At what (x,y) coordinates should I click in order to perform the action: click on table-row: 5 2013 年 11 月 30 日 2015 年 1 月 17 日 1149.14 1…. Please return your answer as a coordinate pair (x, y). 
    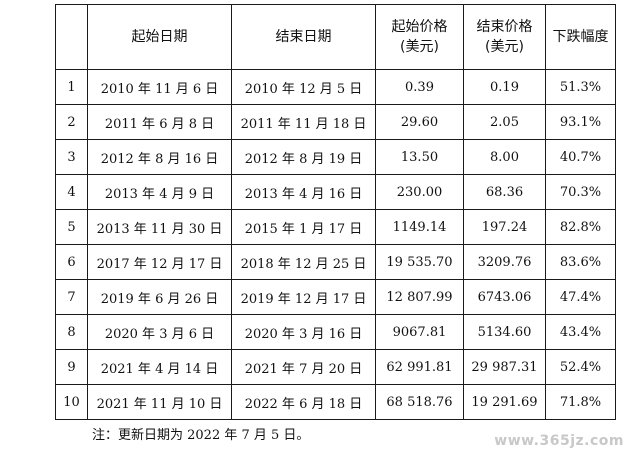
    Looking at the image, I should click on (335, 227).